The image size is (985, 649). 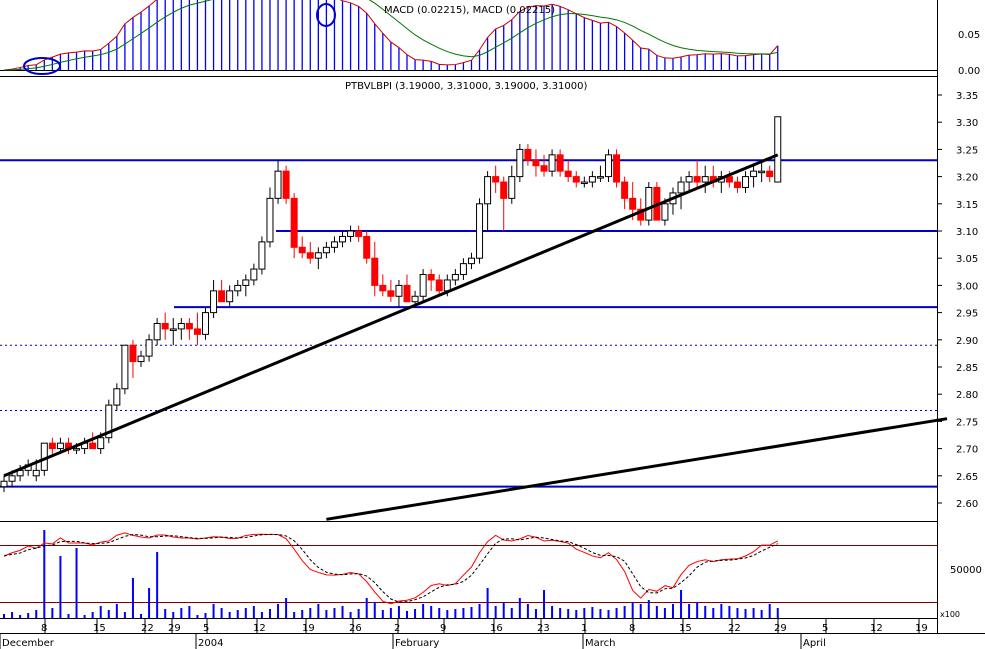 I want to click on macd-title: MACD (0.02215), MACD (0.02215), so click(x=469, y=10).